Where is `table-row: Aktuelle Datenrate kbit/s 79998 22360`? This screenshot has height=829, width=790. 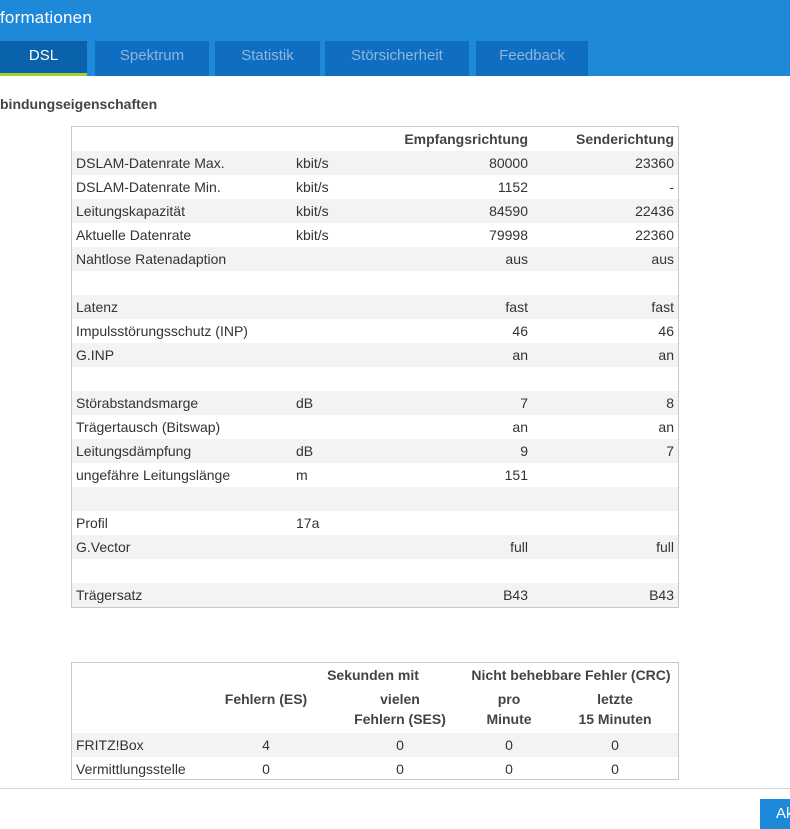
table-row: Aktuelle Datenrate kbit/s 79998 22360 is located at coordinates (375, 235).